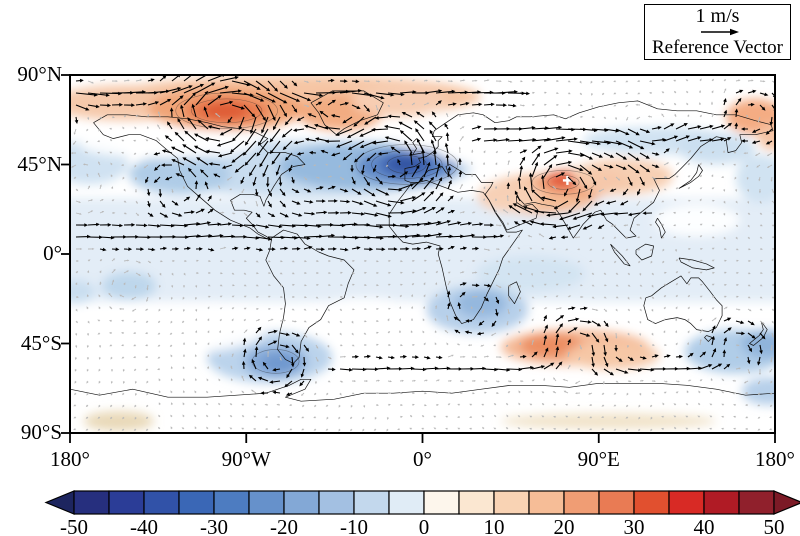  What do you see at coordinates (354, 525) in the screenshot?
I see `colorbar-tick-label: -10` at bounding box center [354, 525].